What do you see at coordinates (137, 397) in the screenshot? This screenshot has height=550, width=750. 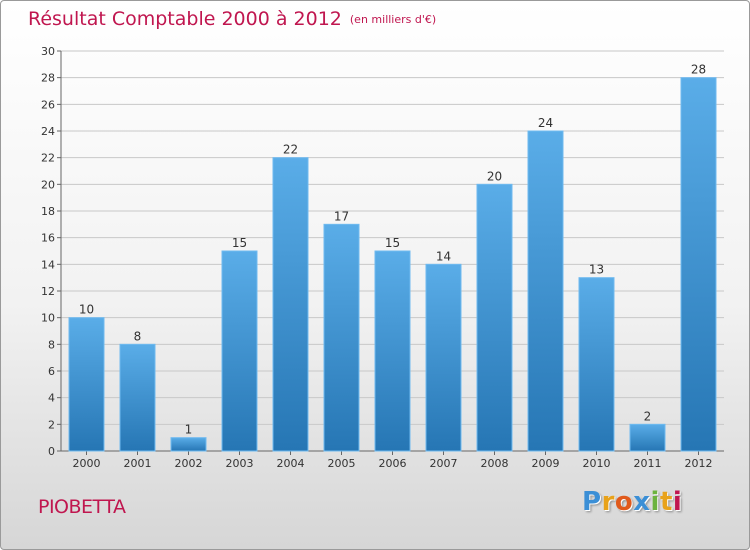 I see `bar-2001` at bounding box center [137, 397].